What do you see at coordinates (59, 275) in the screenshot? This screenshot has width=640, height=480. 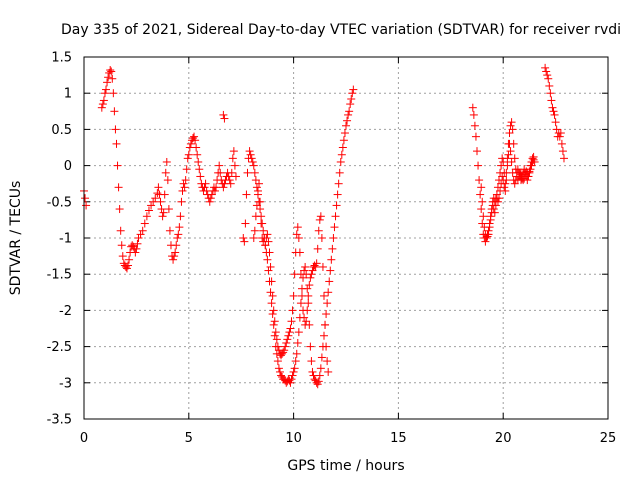 I see `y-tick-label: -1.5` at bounding box center [59, 275].